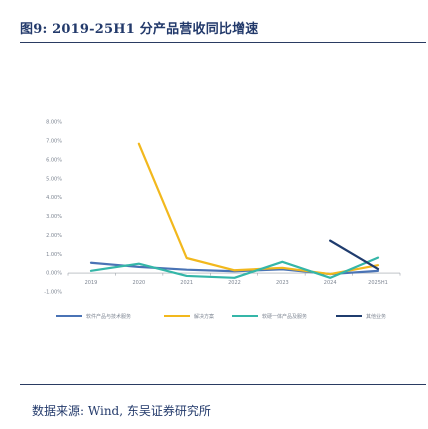  I want to click on legend-label: 其他业务, so click(376, 316).